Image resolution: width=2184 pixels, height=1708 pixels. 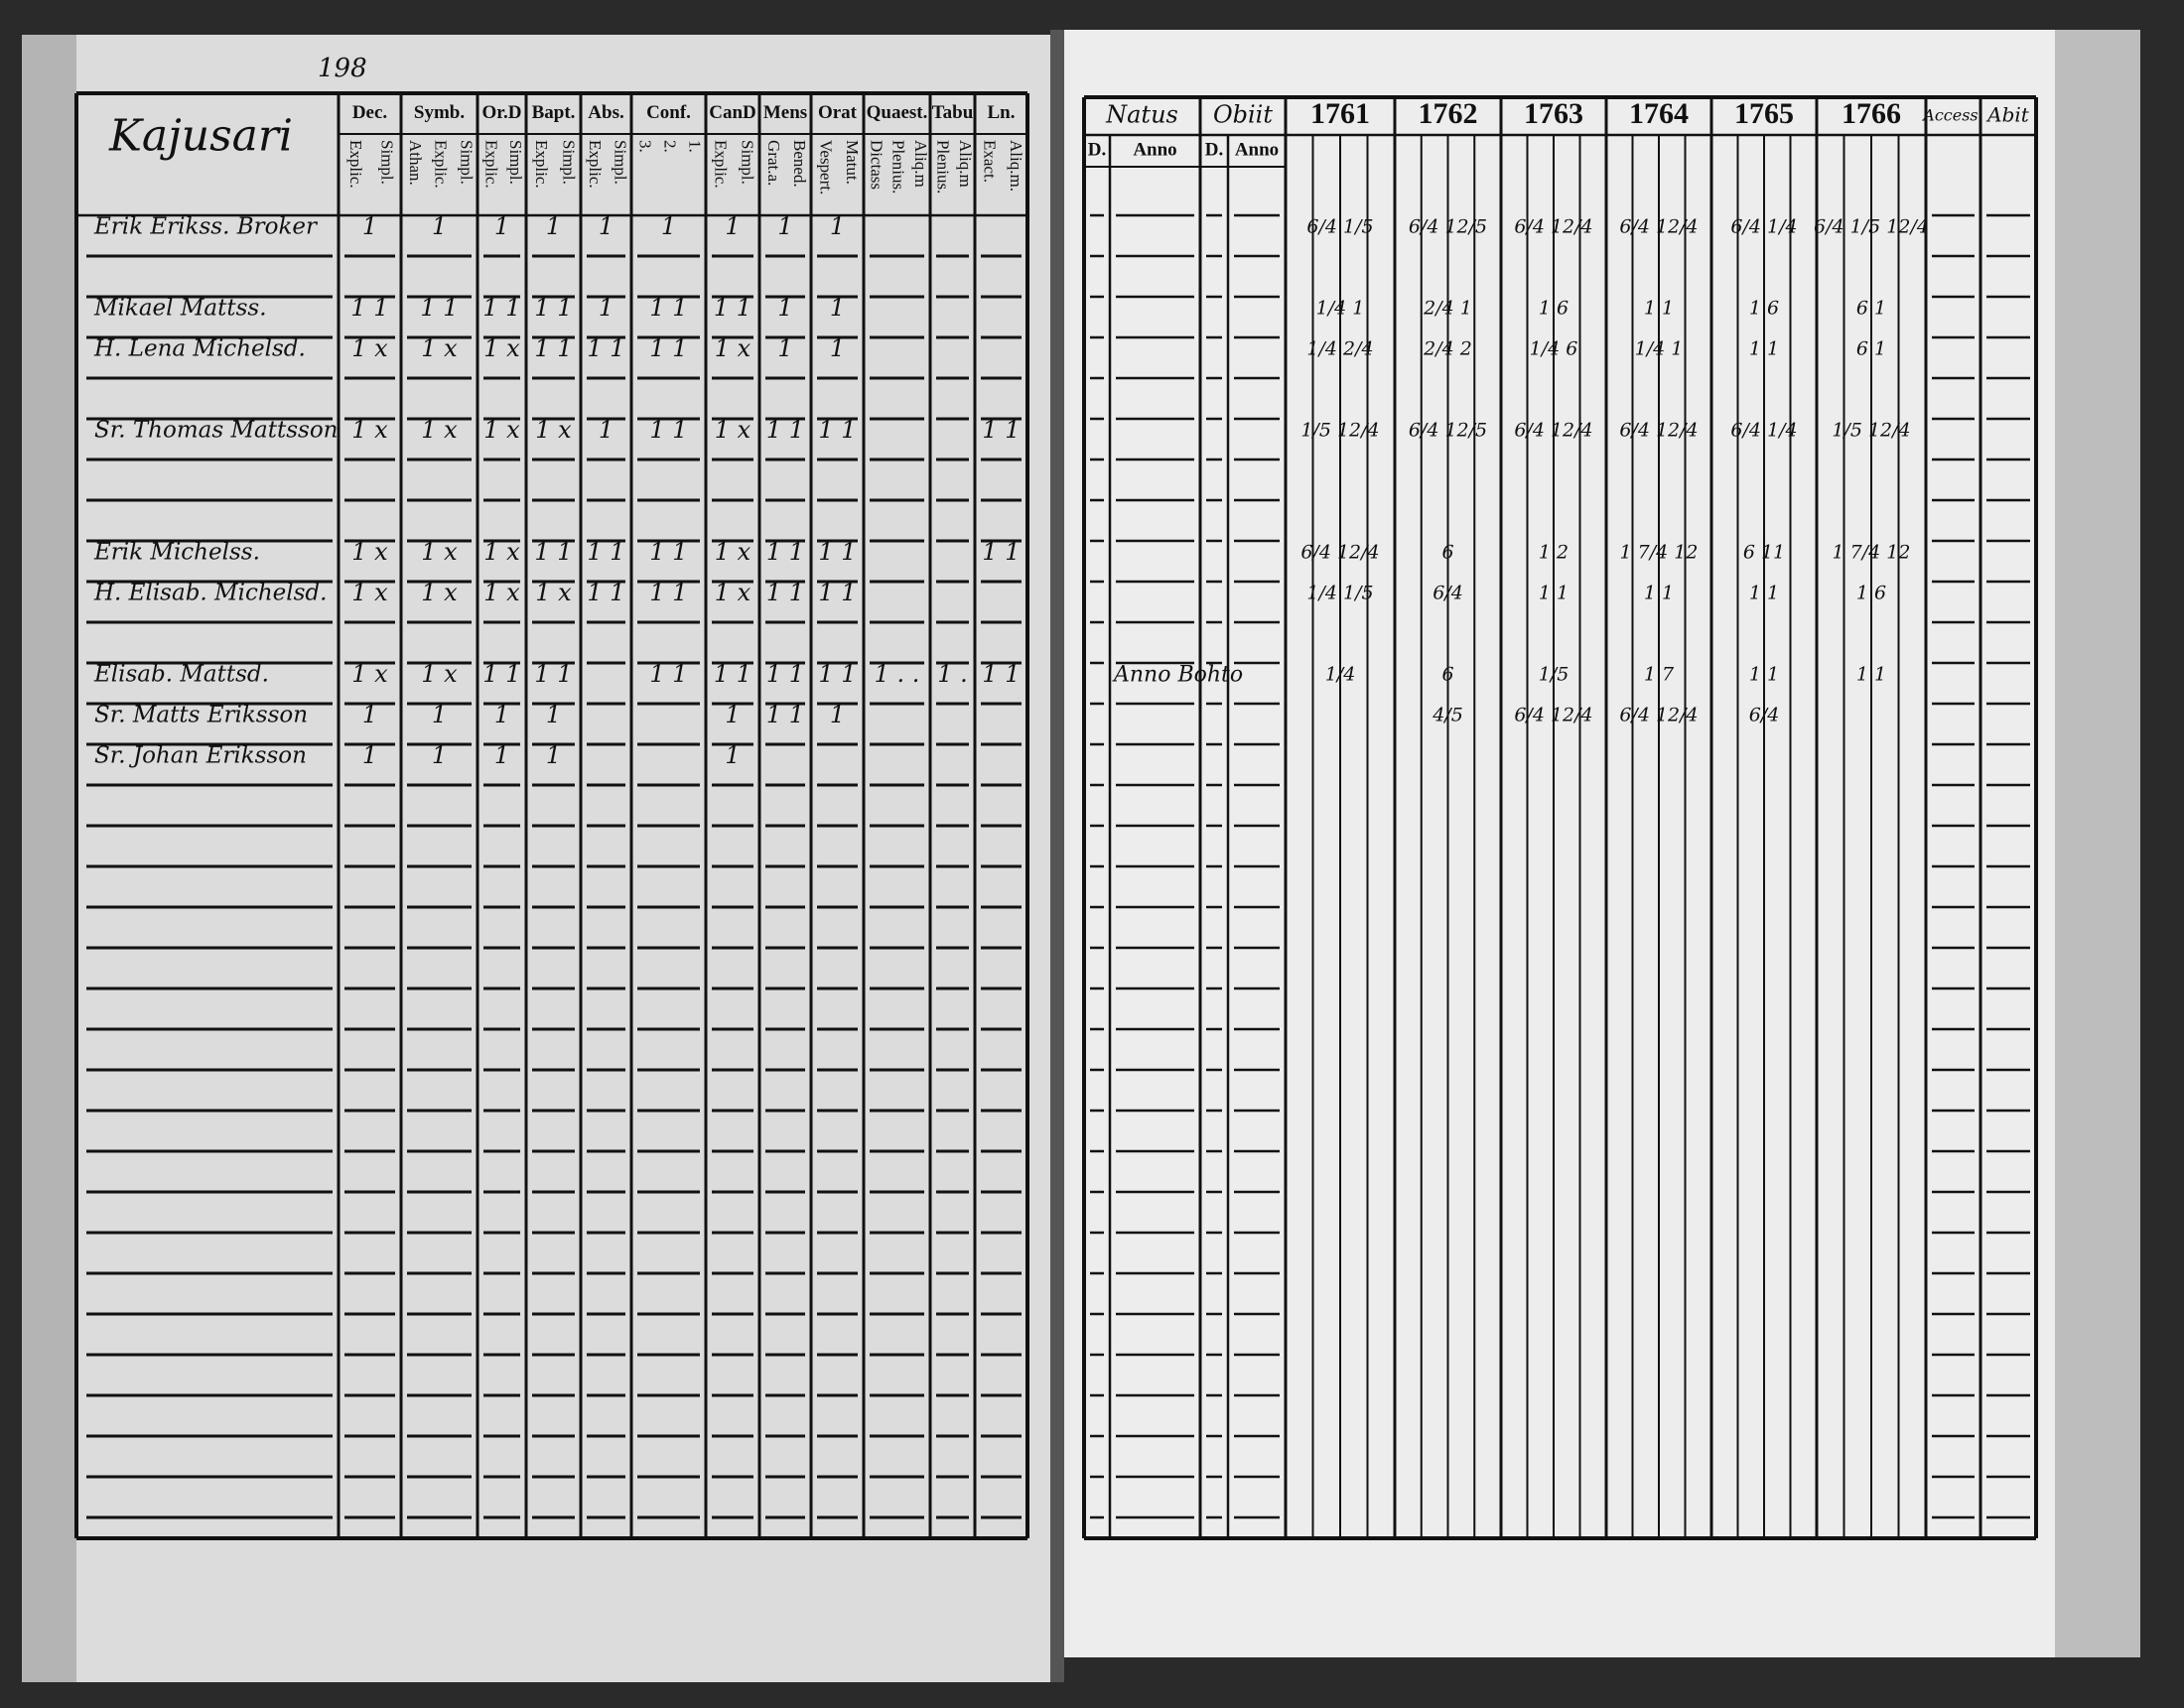 I want to click on communion-date: 1/4 1, so click(x=1659, y=349).